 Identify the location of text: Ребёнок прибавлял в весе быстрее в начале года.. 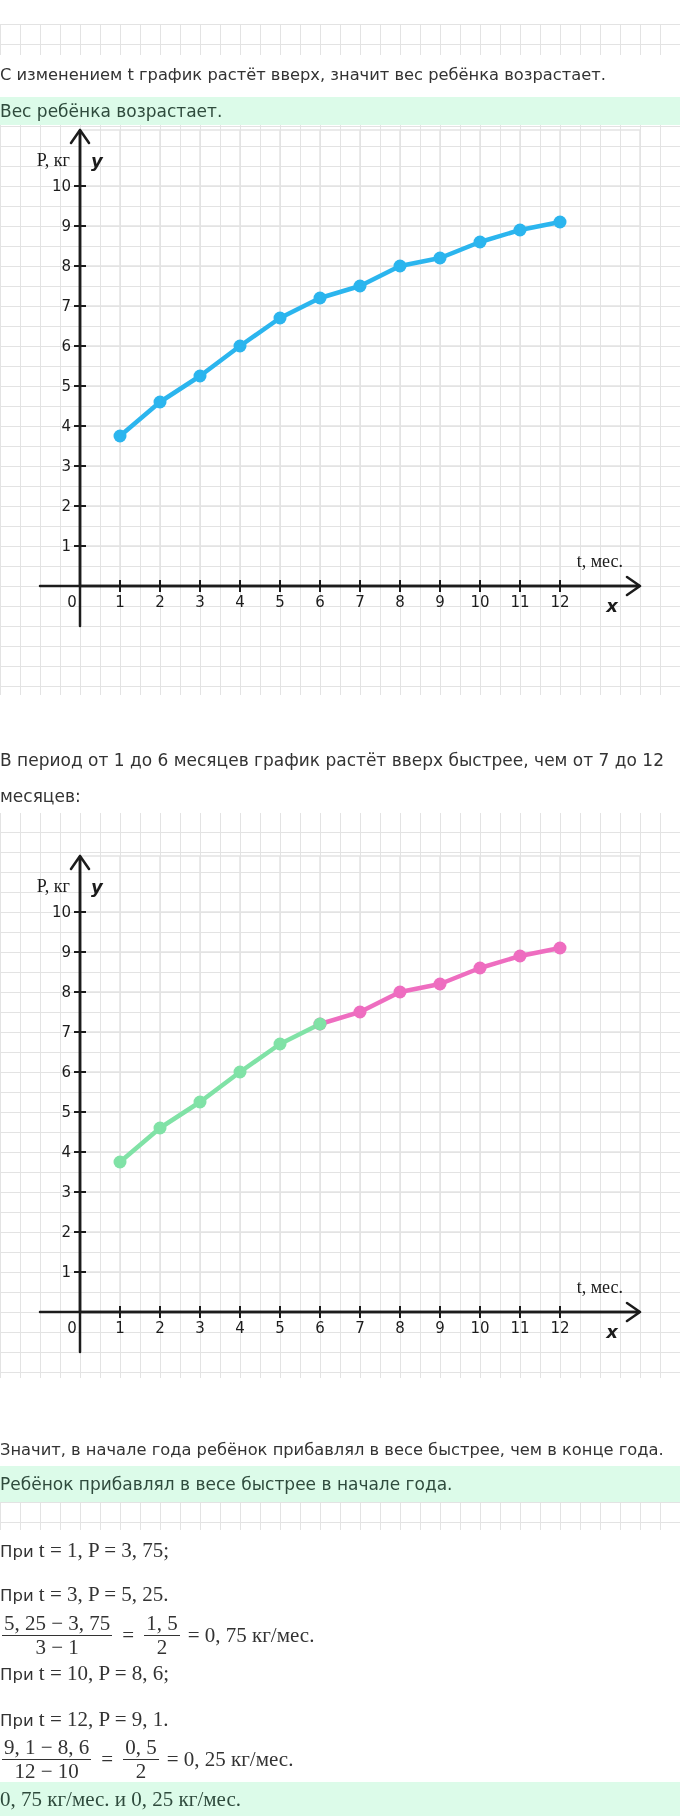
(340, 1484).